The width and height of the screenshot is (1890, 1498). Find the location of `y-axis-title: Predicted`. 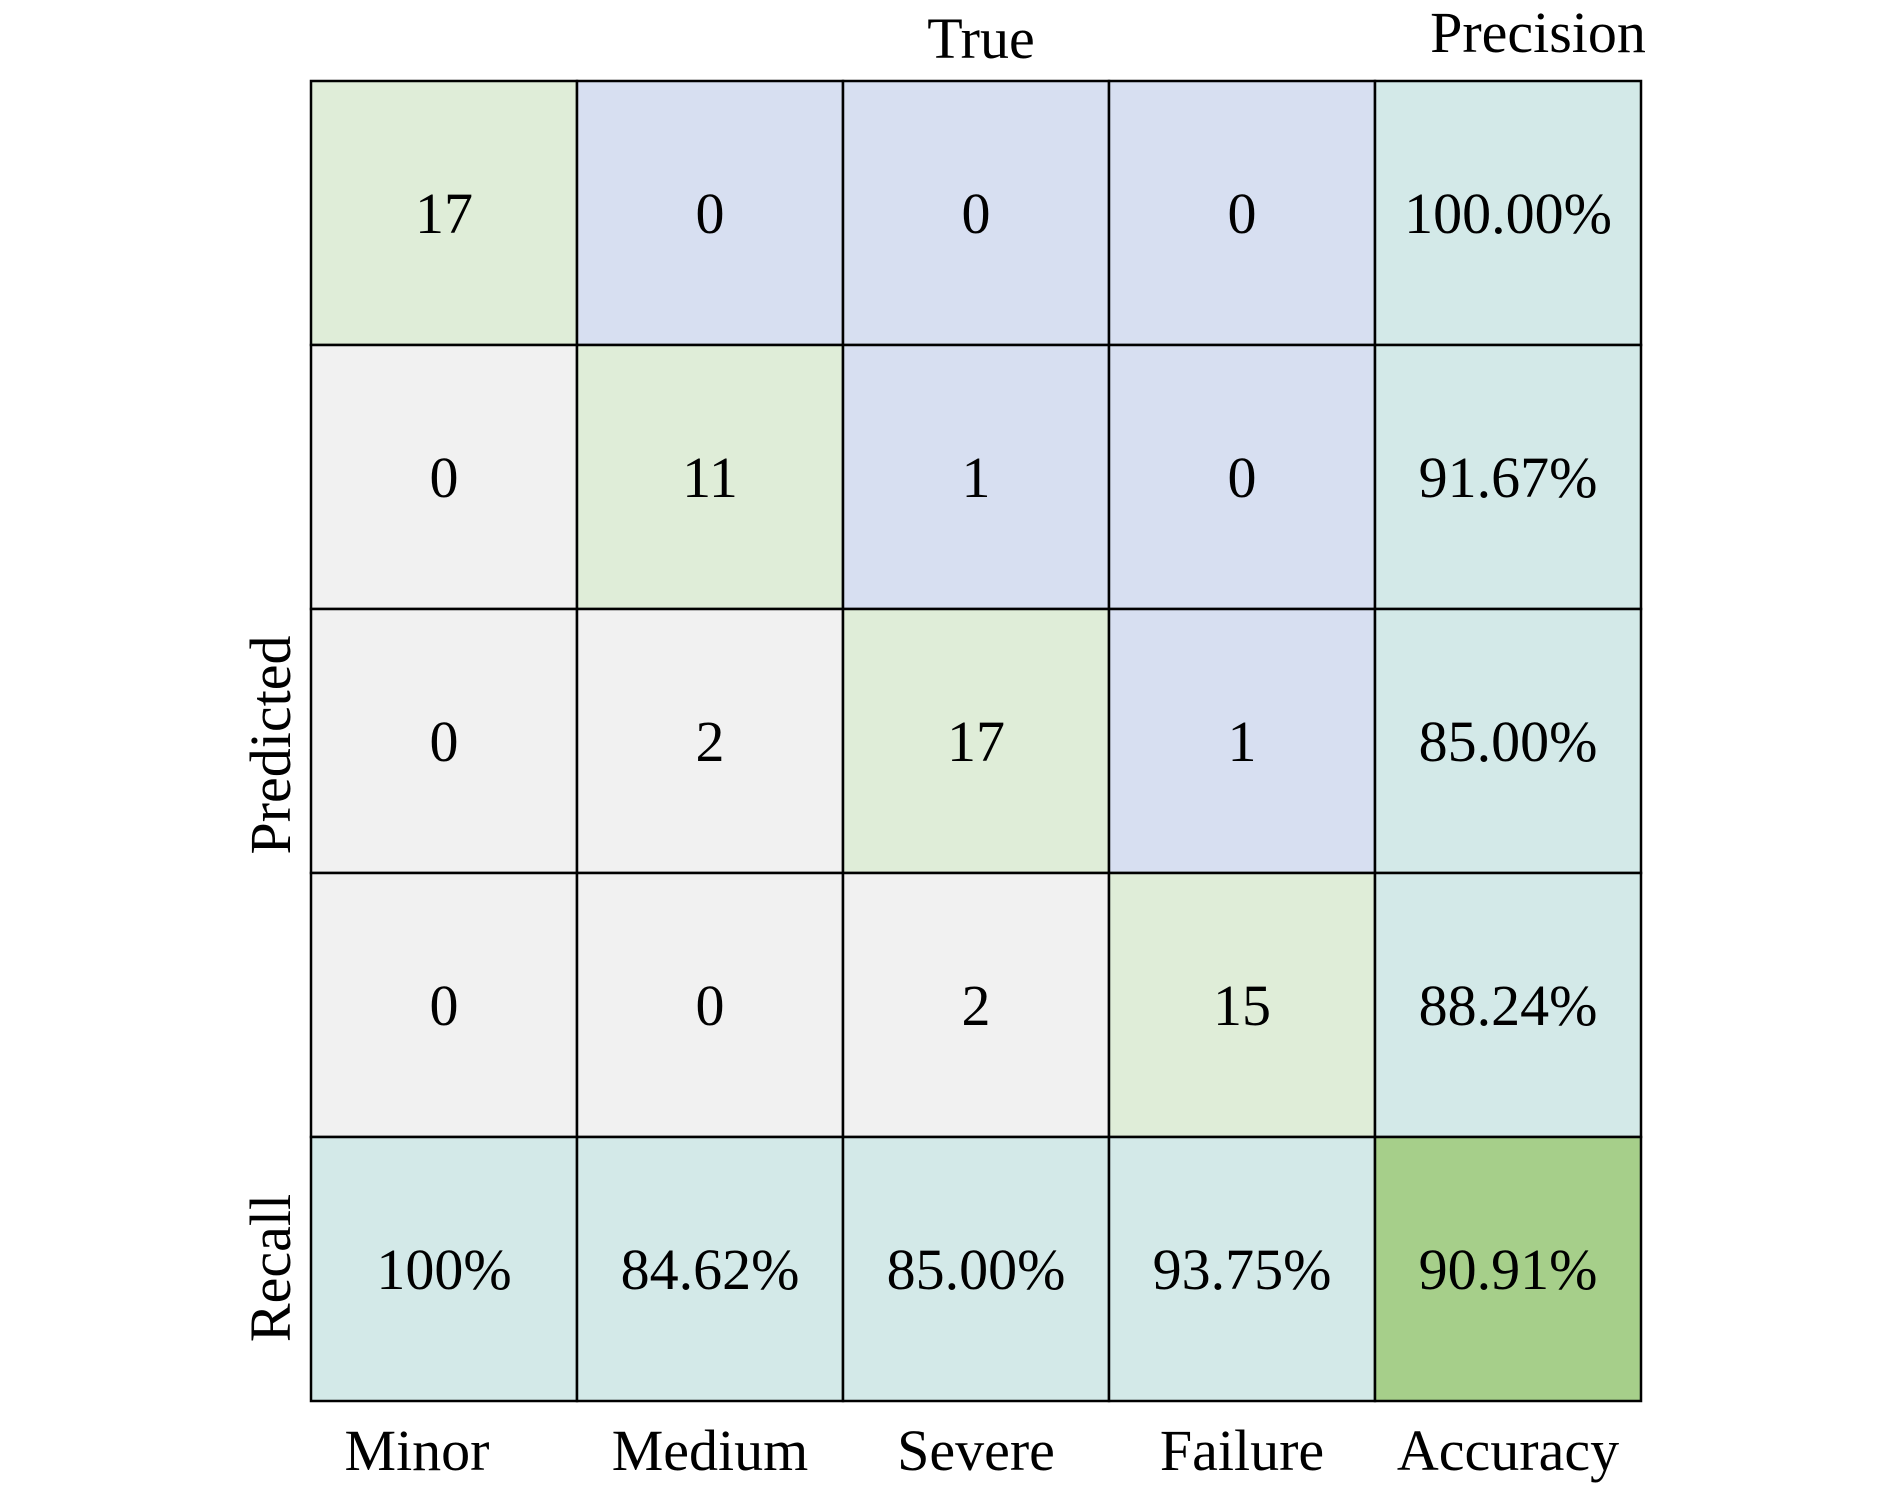

y-axis-title: Predicted is located at coordinates (270, 744).